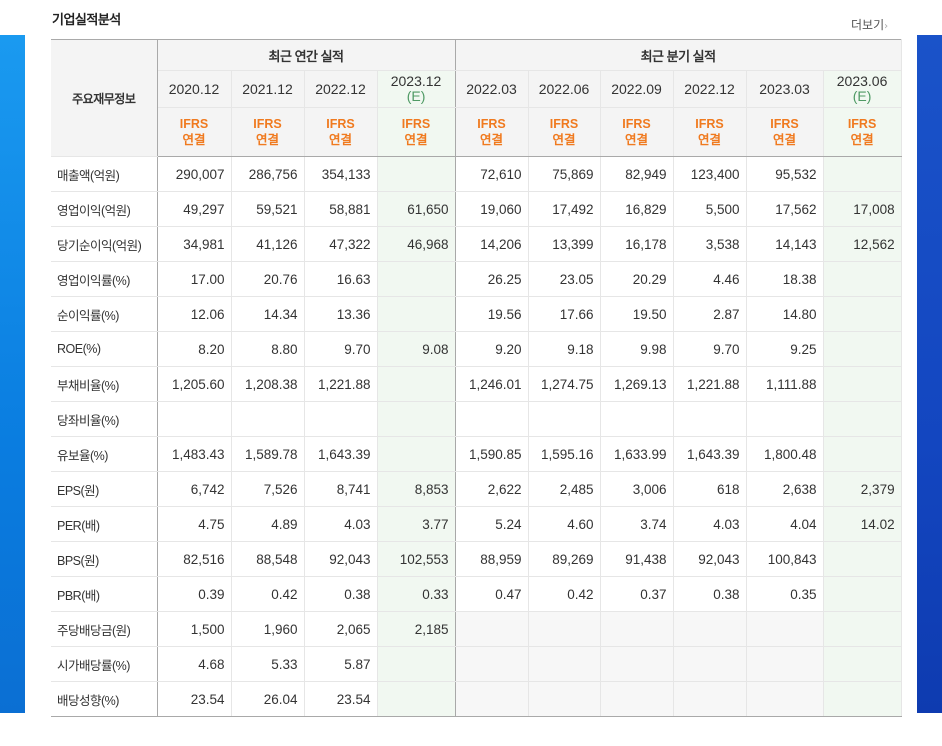 This screenshot has width=942, height=746. I want to click on table-cell: 75,869, so click(564, 174).